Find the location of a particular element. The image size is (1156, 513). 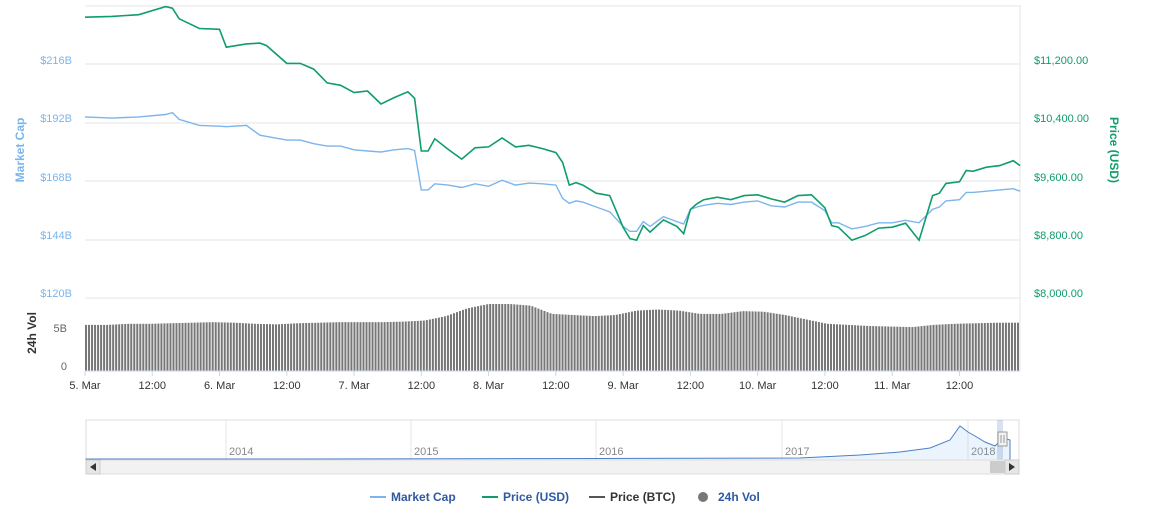

navigator: 2014 2015 2016 2017 2018 is located at coordinates (552, 447).